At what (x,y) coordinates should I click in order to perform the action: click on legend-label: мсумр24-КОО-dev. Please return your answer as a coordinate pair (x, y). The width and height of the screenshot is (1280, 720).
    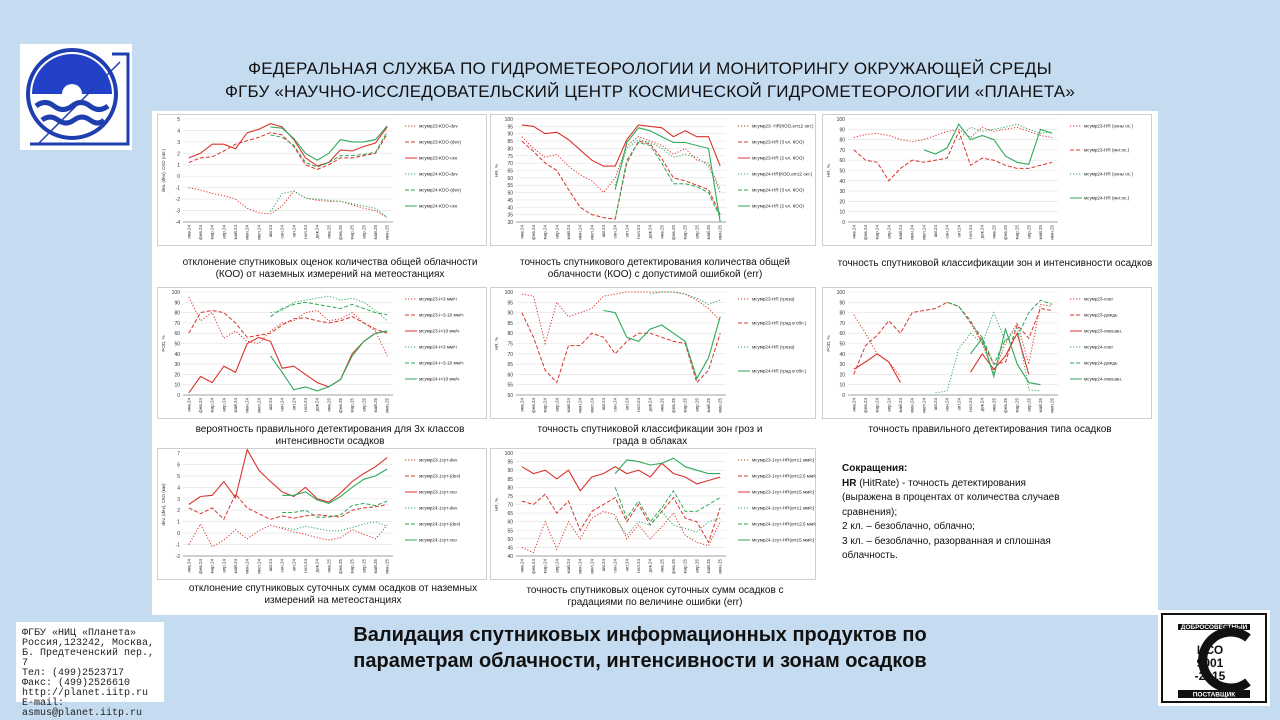
    Looking at the image, I should click on (438, 174).